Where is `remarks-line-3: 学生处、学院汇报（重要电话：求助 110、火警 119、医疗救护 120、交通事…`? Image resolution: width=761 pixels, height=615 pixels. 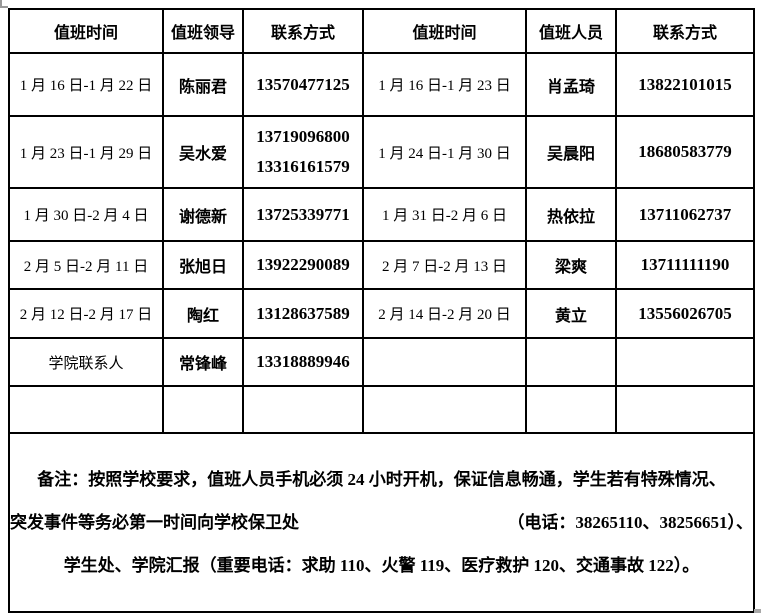
remarks-line-3: 学生处、学院汇报（重要电话：求助 110、火警 119、医疗救护 120、交通事… is located at coordinates (381, 565).